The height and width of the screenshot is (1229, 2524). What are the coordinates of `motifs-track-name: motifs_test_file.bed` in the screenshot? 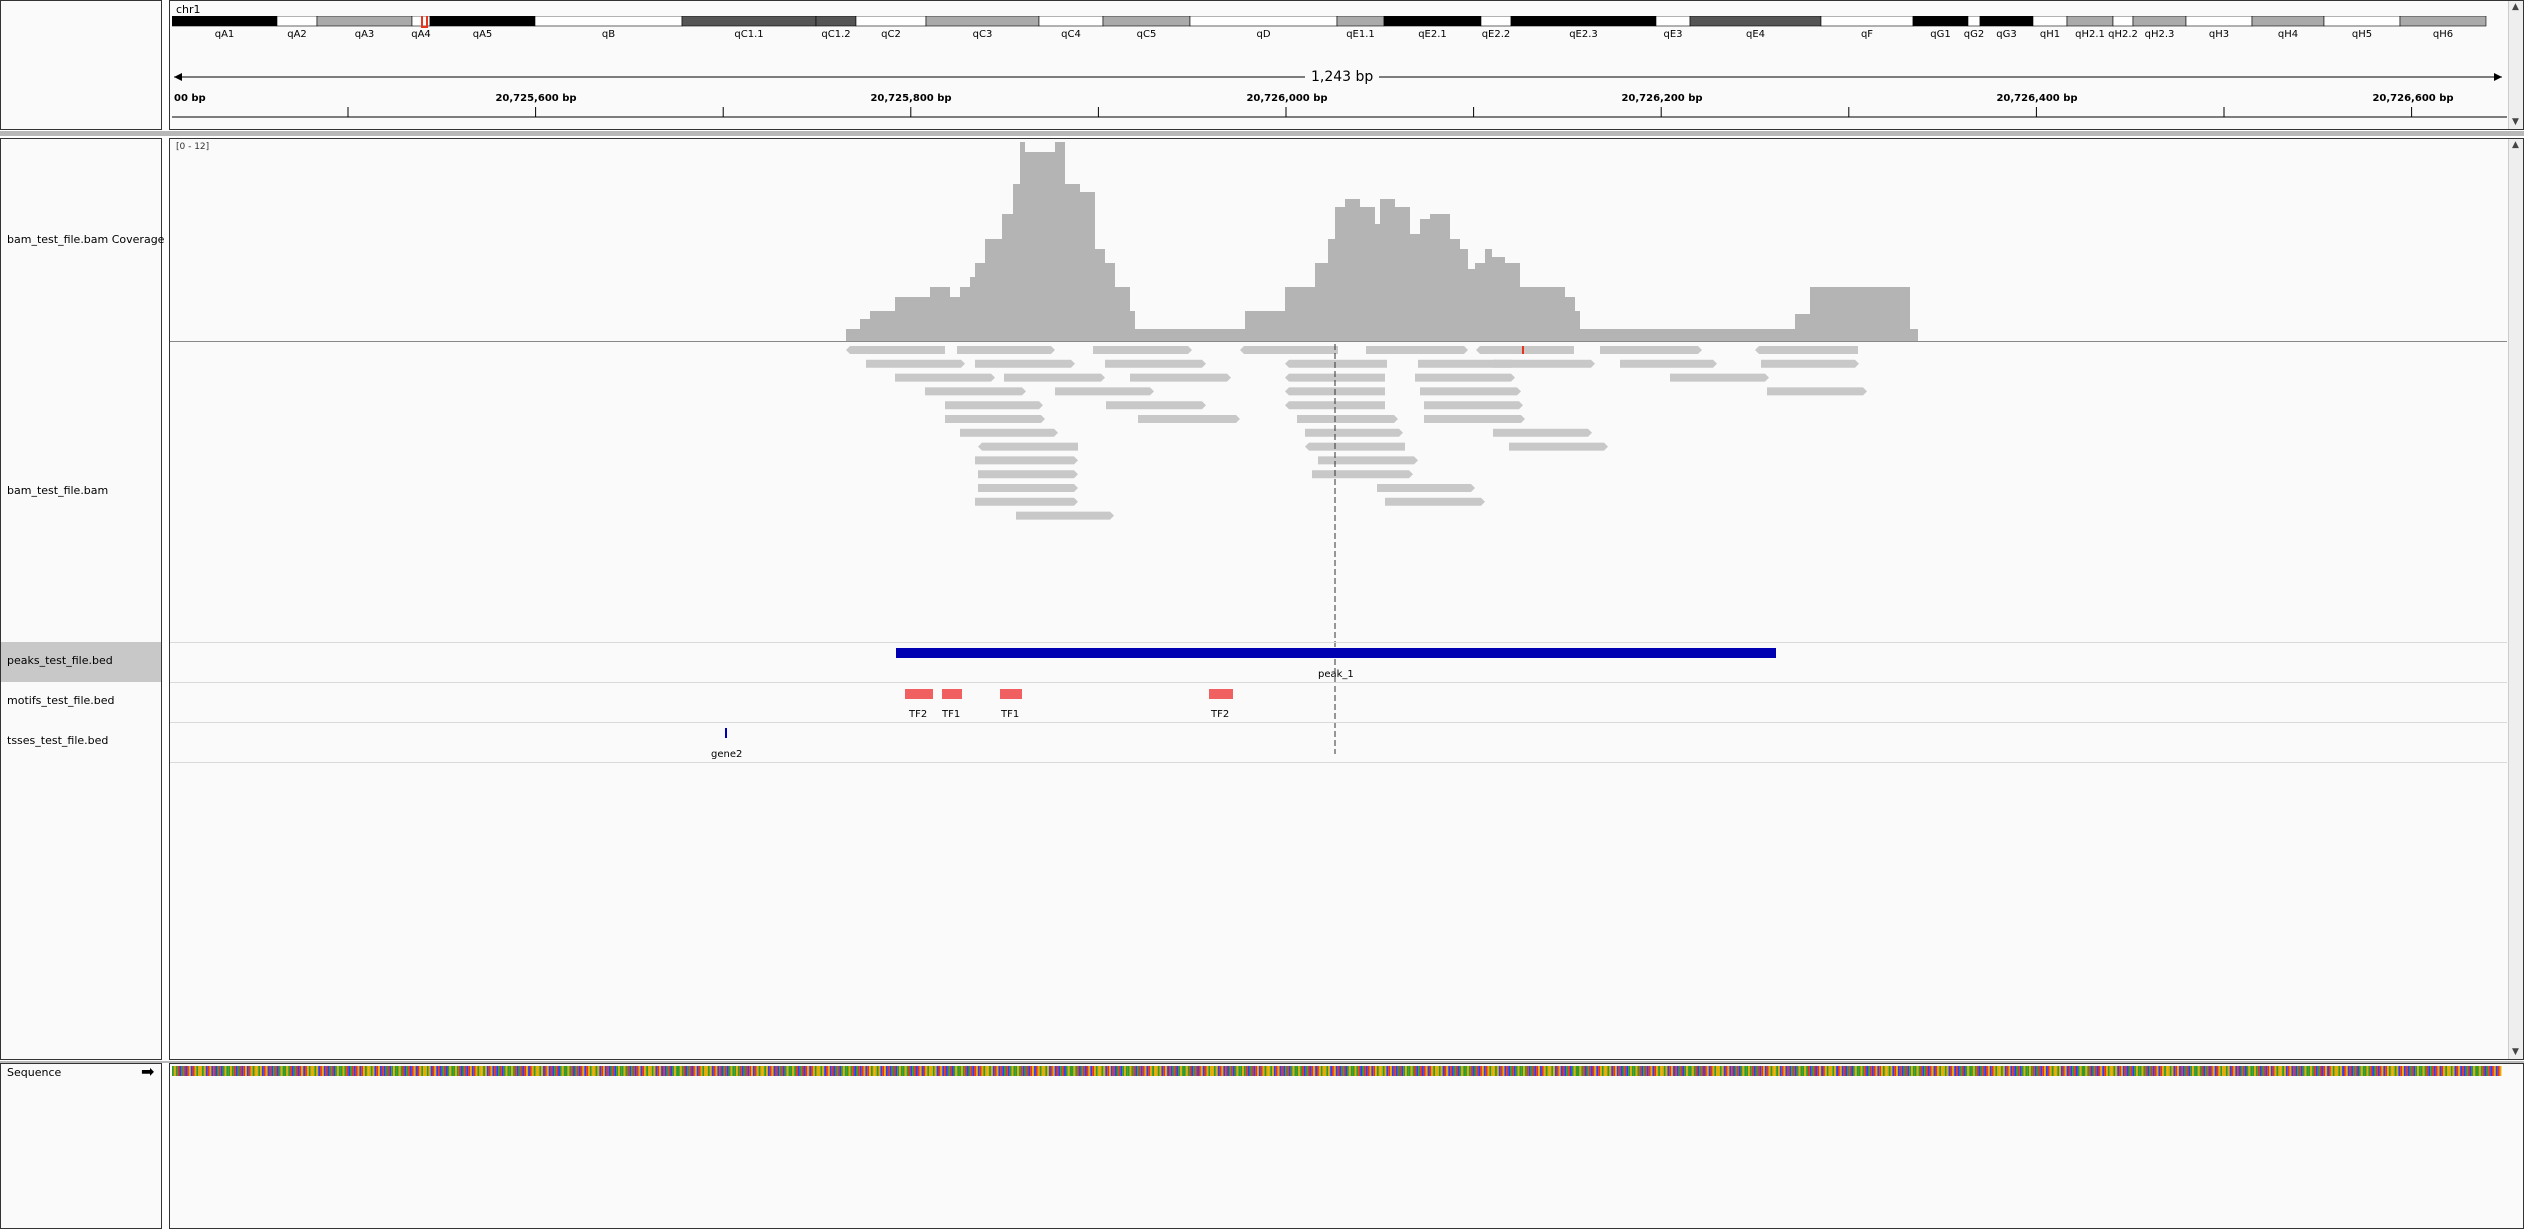 It's located at (61, 700).